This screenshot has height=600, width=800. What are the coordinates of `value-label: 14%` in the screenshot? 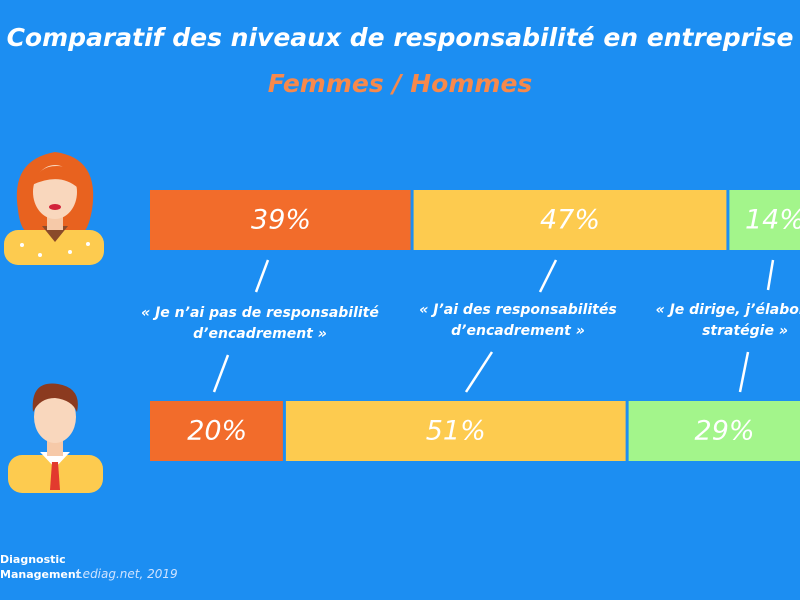 It's located at (772, 220).